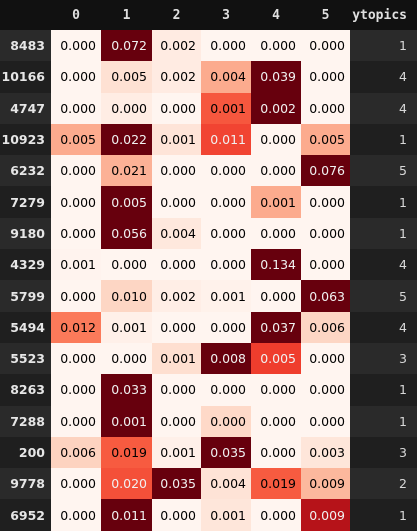 This screenshot has width=417, height=531. Describe the element at coordinates (25, 171) in the screenshot. I see `row-index: 6232` at that location.